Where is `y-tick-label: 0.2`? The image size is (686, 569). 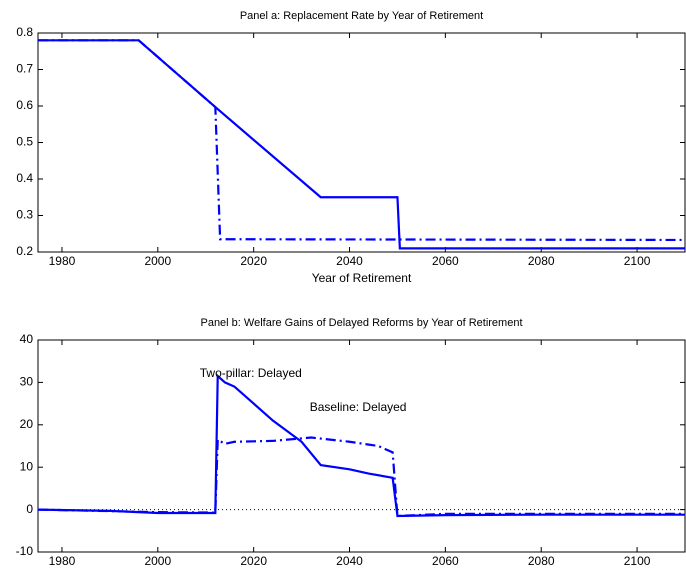 y-tick-label: 0.2 is located at coordinates (24, 251).